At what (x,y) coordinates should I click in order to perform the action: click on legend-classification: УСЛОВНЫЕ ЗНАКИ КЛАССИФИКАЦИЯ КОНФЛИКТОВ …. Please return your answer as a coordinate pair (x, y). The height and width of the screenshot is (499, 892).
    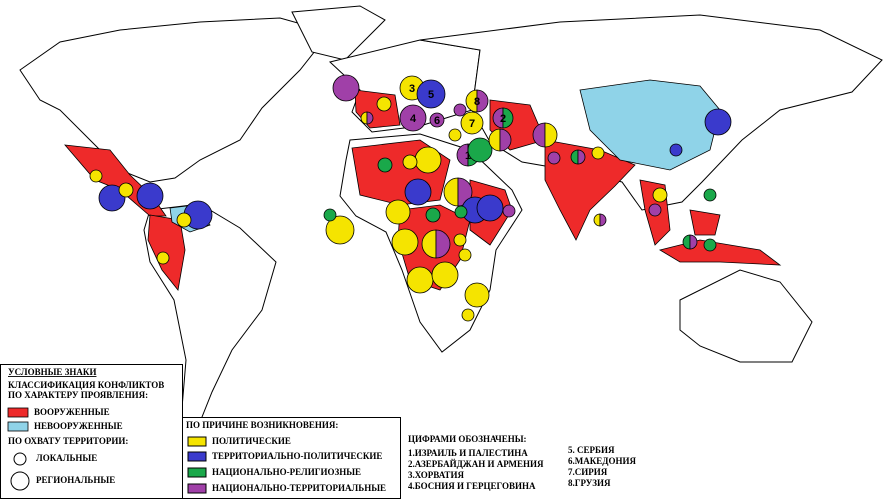
    Looking at the image, I should click on (91, 431).